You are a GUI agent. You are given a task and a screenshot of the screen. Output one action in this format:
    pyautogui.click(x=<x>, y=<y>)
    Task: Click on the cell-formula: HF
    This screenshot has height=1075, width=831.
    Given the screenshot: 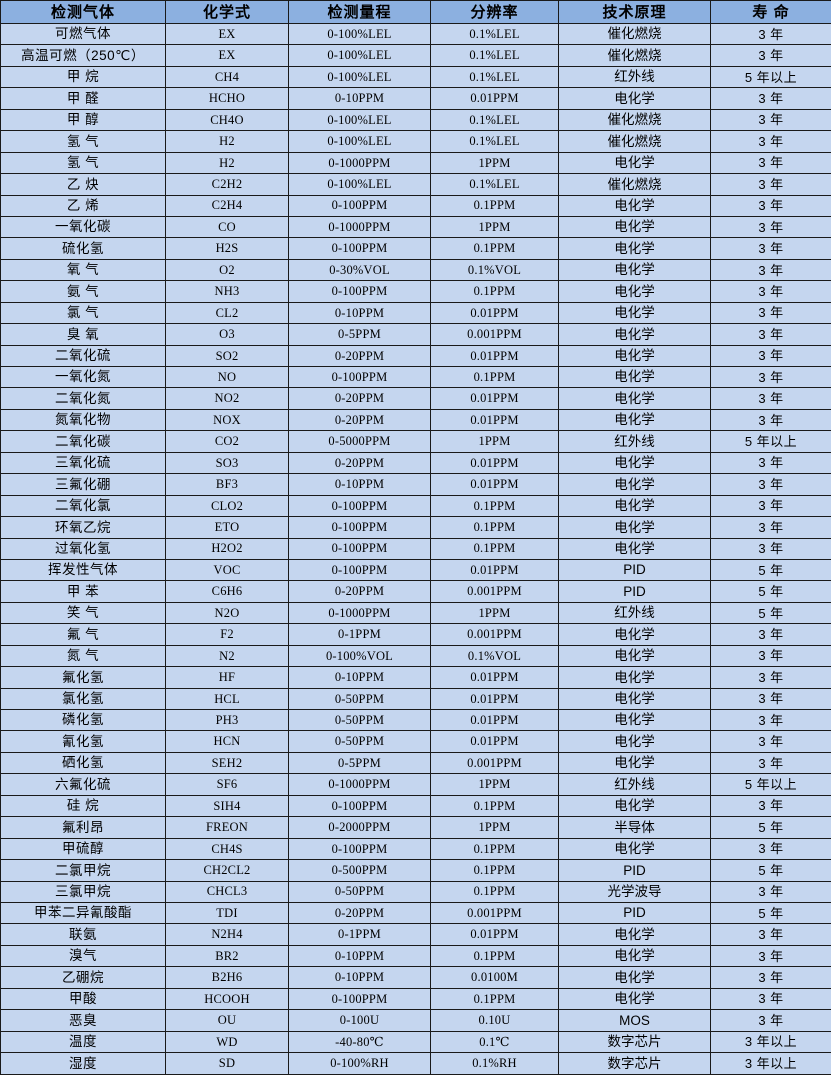 What is the action you would take?
    pyautogui.click(x=227, y=677)
    